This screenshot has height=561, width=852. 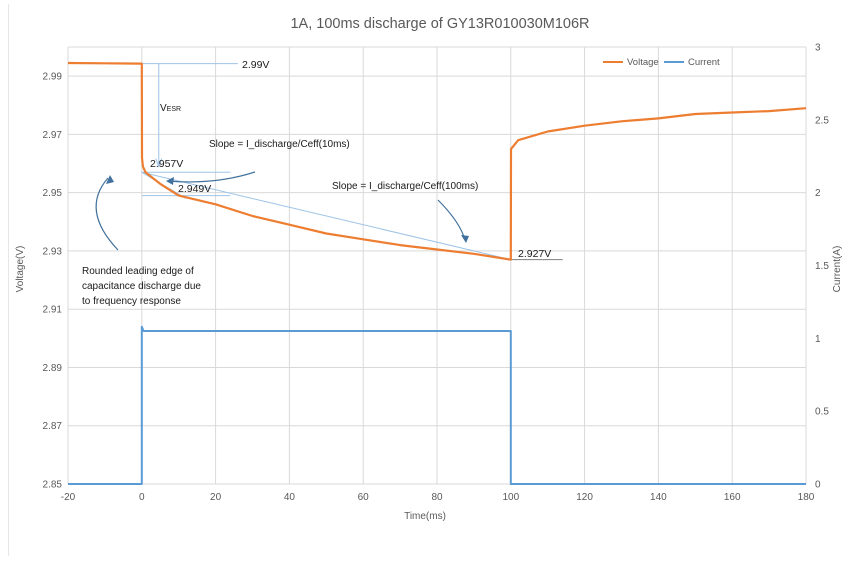 What do you see at coordinates (141, 286) in the screenshot?
I see `annotation-leading-edge-line-2: capacitance discharge due` at bounding box center [141, 286].